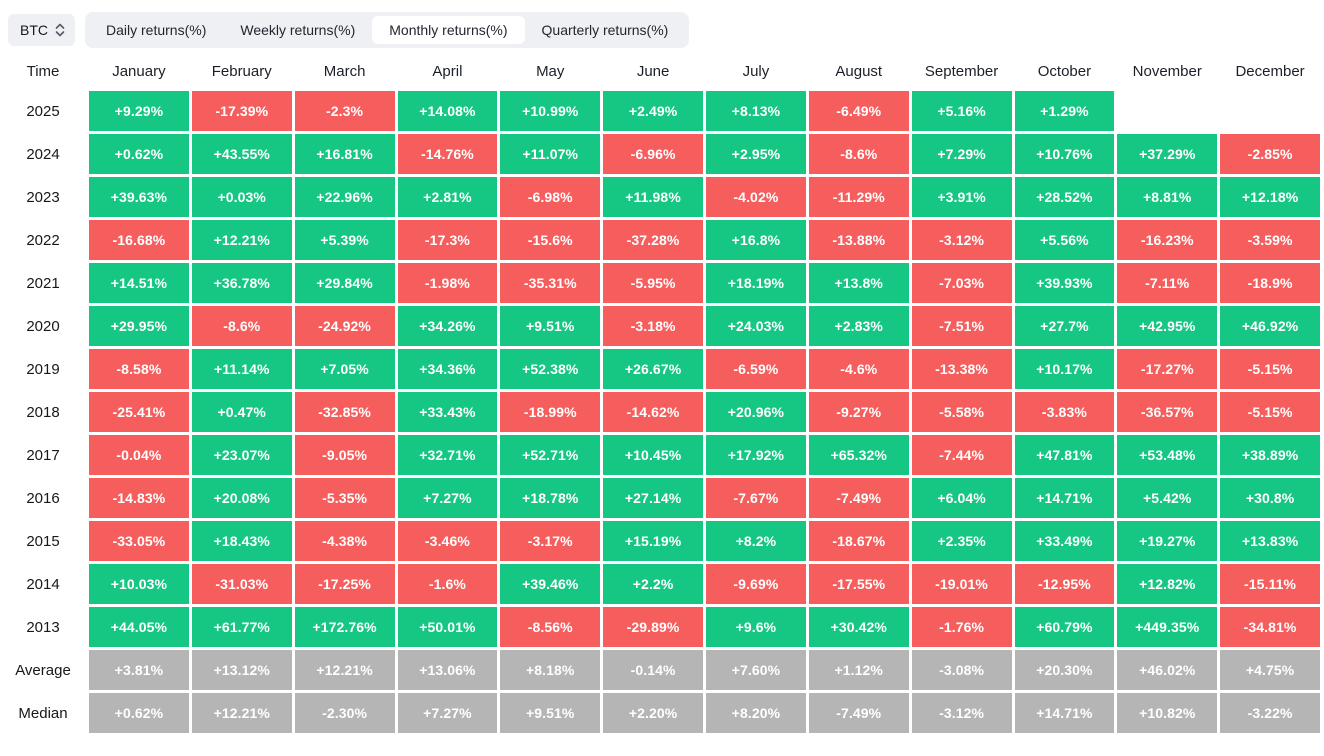 This screenshot has width=1324, height=756. What do you see at coordinates (961, 369) in the screenshot?
I see `return-cell-2019-september: -13.38%` at bounding box center [961, 369].